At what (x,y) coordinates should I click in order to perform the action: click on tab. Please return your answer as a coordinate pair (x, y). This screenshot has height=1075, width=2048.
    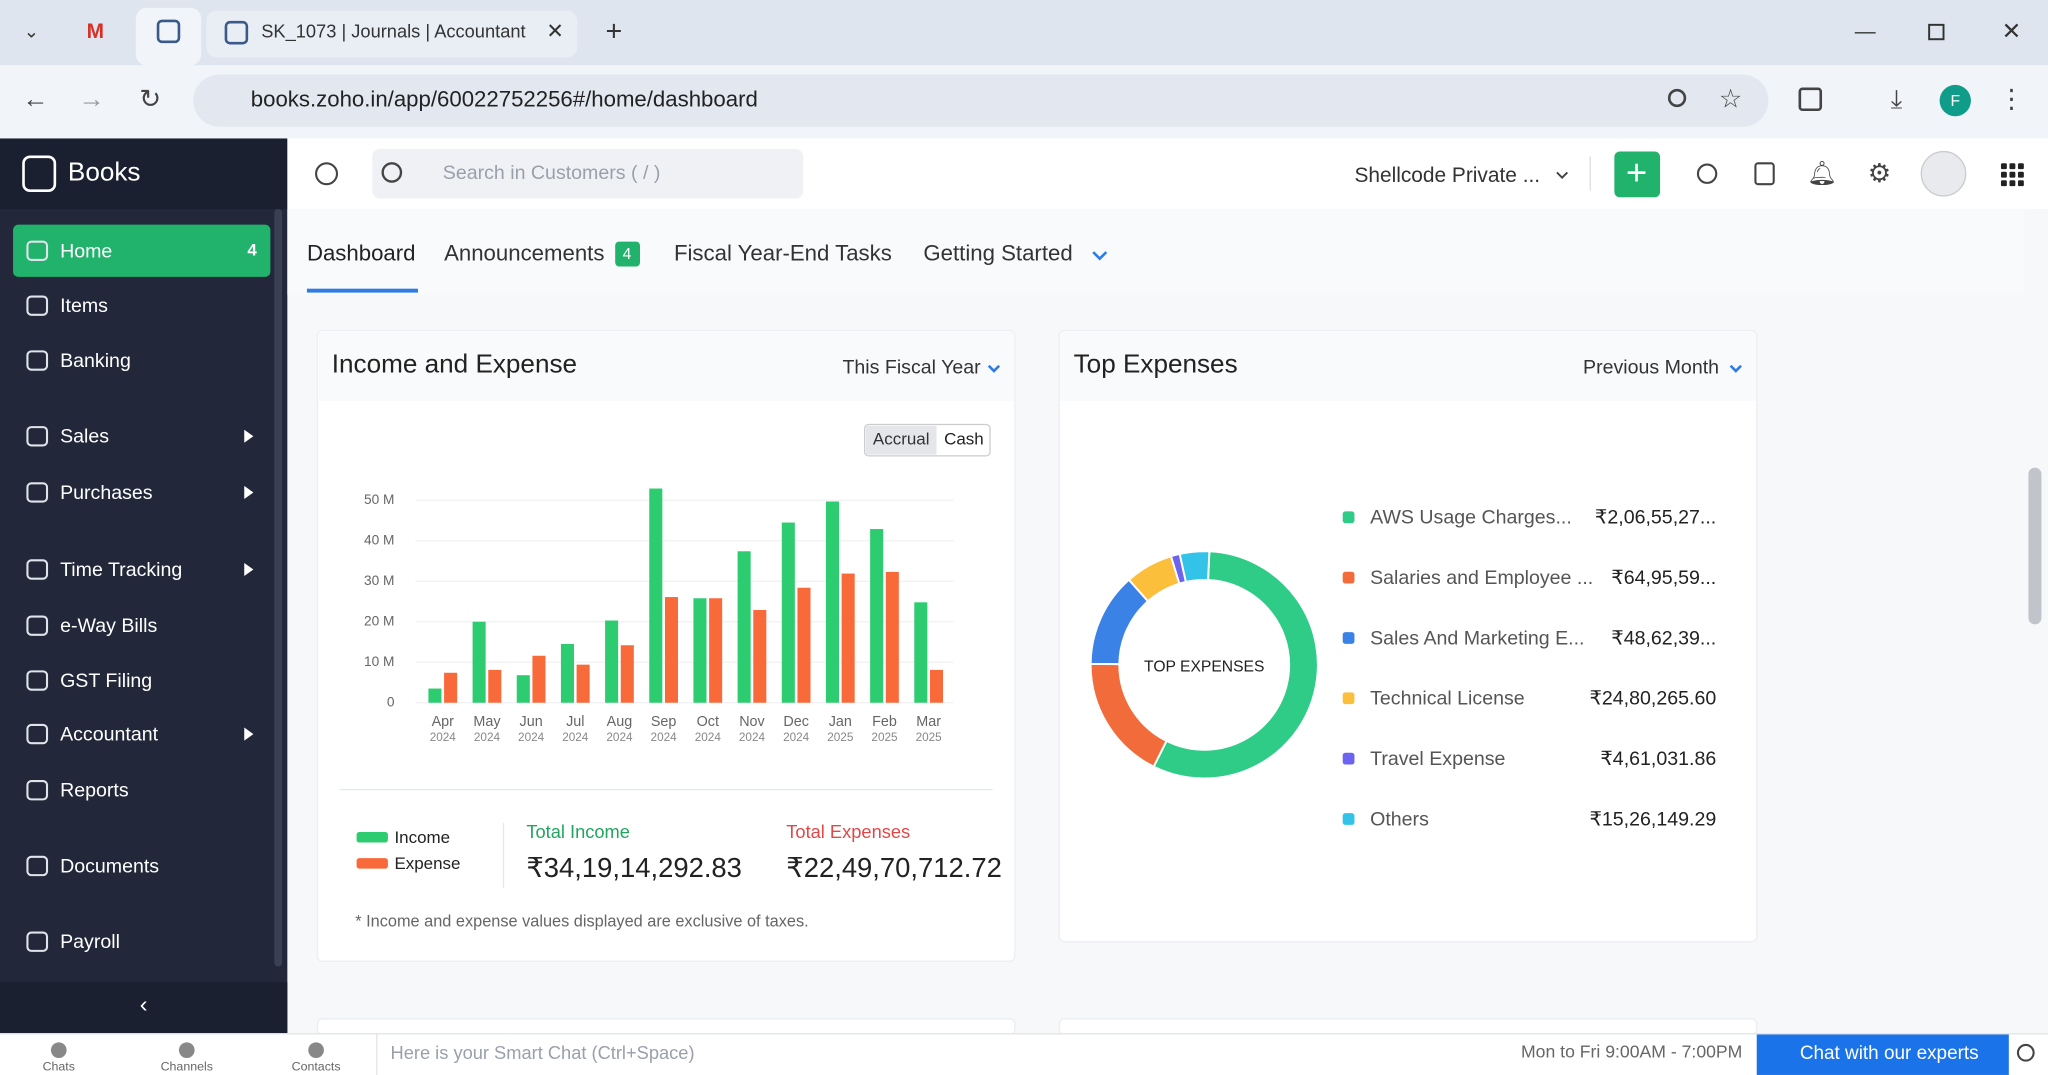
    Looking at the image, I should click on (392, 34).